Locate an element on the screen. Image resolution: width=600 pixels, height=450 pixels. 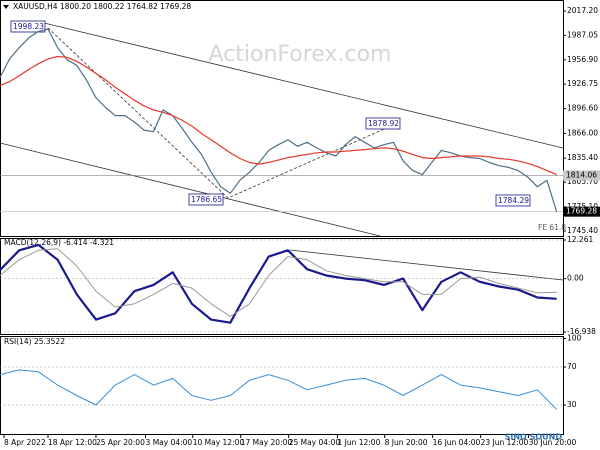
y-tick-label: 12.261 is located at coordinates (580, 239).